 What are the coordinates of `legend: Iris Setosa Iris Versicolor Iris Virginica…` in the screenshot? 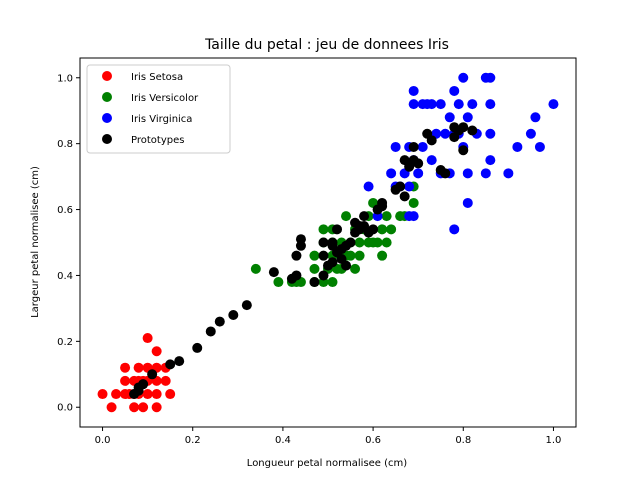 It's located at (158, 109).